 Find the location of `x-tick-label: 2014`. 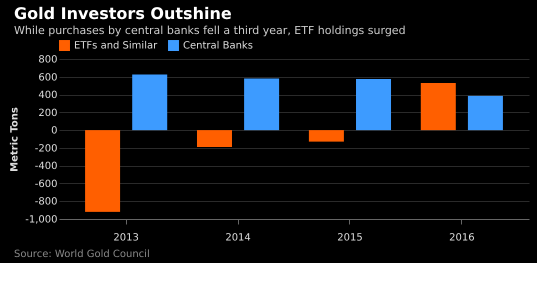

x-tick-label: 2014 is located at coordinates (238, 238).